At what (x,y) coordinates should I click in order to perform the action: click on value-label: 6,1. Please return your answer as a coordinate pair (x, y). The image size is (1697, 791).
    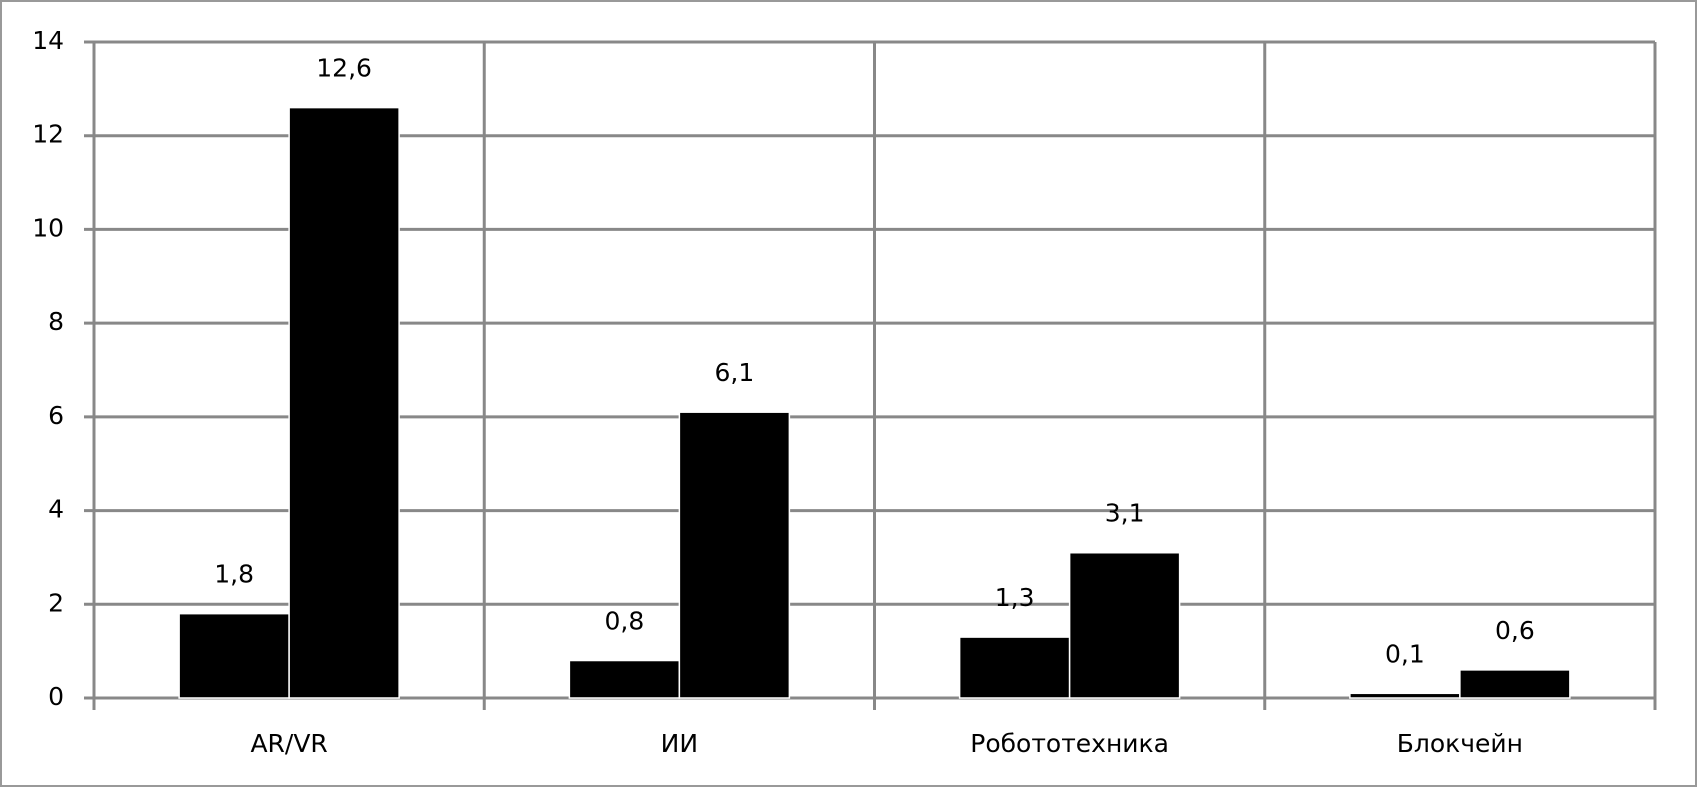
    Looking at the image, I should click on (734, 372).